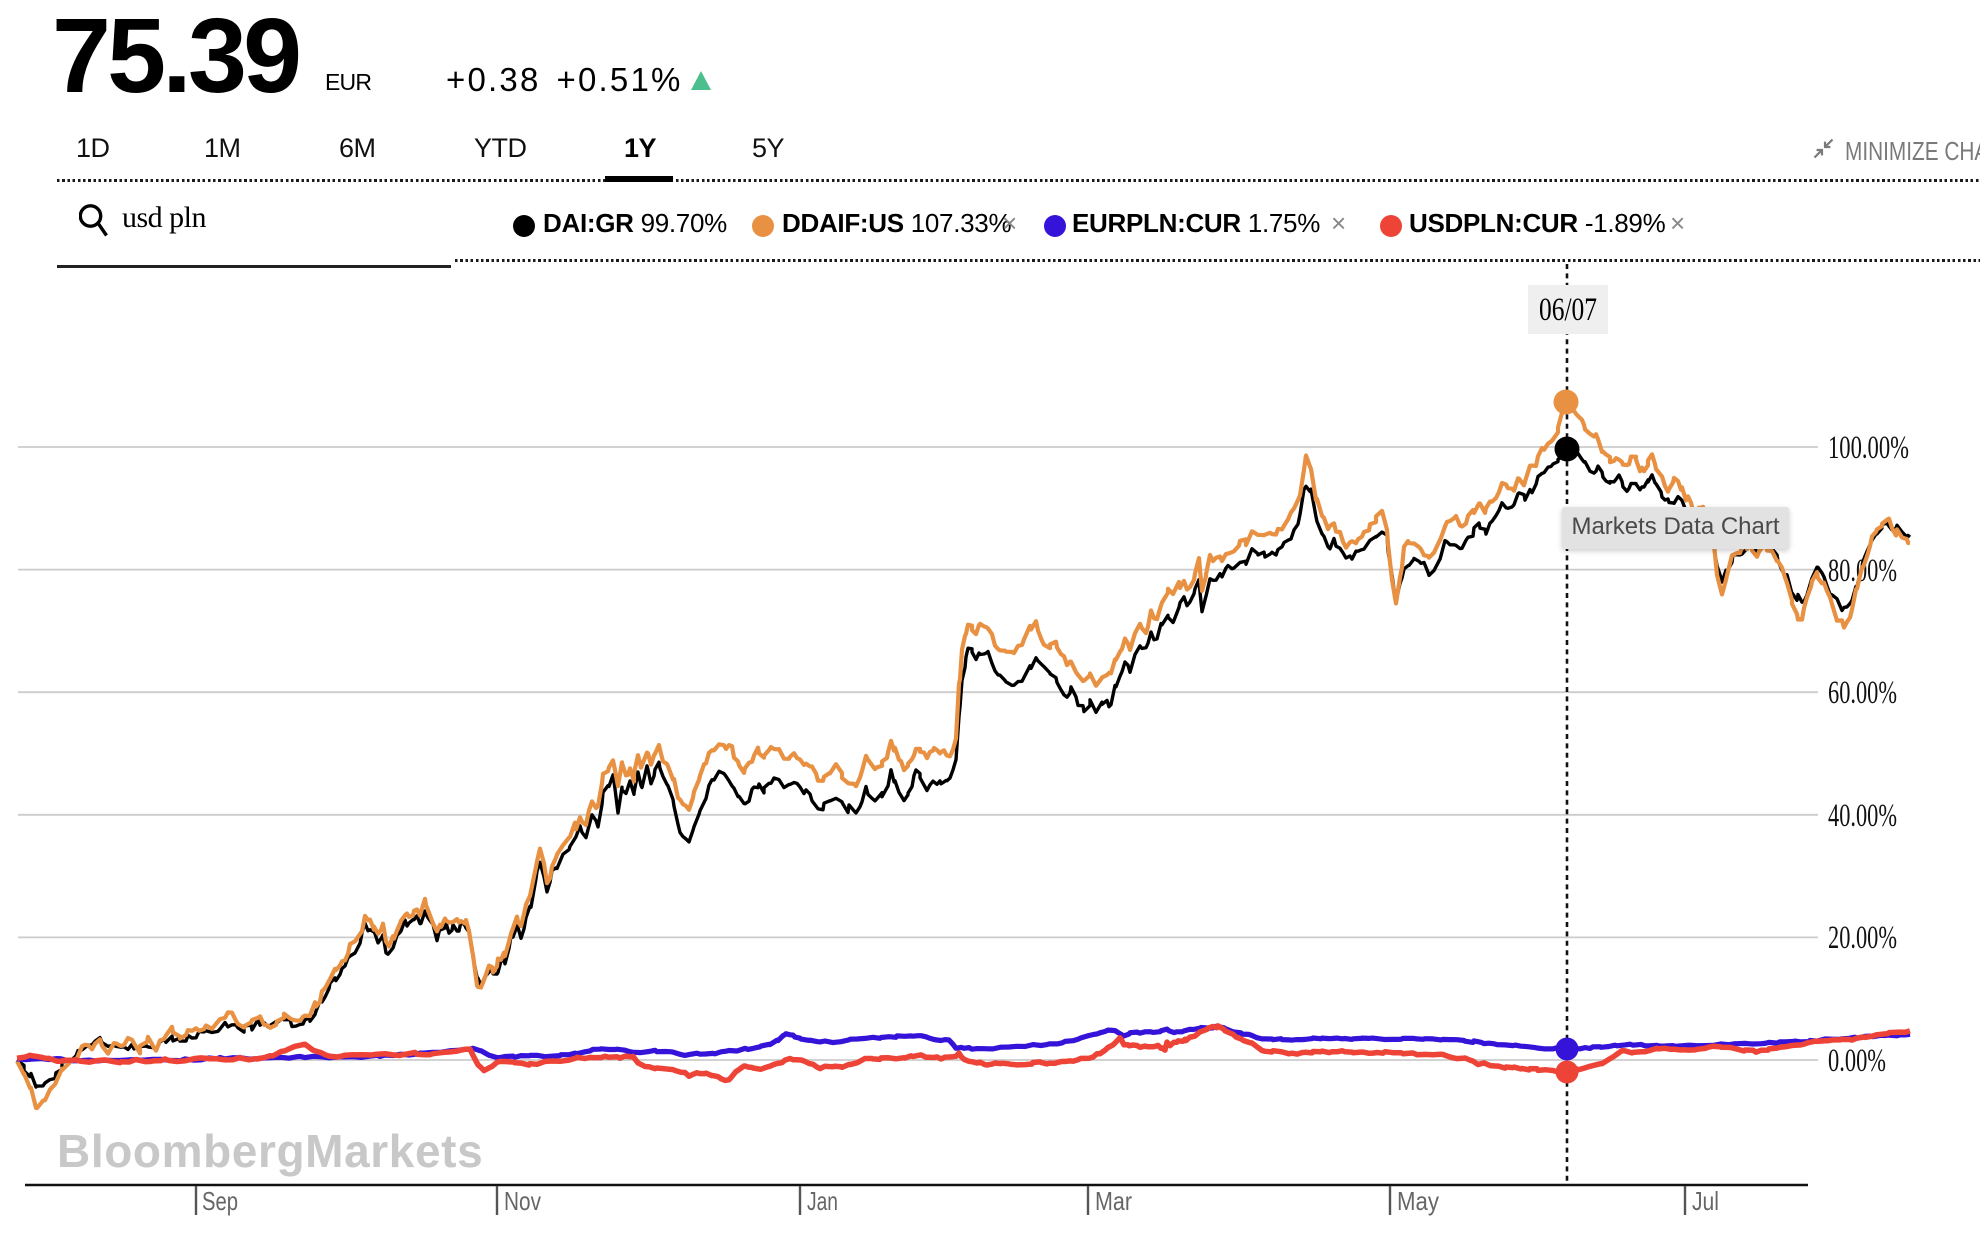 This screenshot has height=1244, width=1980. What do you see at coordinates (1862, 816) in the screenshot?
I see `svg-text: 40.00%` at bounding box center [1862, 816].